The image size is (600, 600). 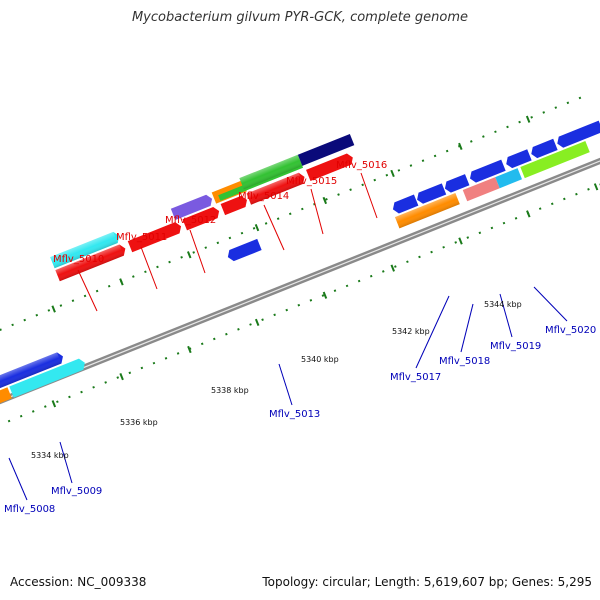 What do you see at coordinates (311, 181) in the screenshot?
I see `gene-label-mflv-5015: Mflv_5015` at bounding box center [311, 181].